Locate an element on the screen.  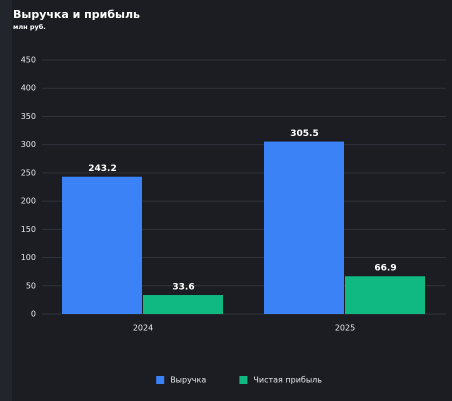
legend-label: Чистая прибыль is located at coordinates (287, 380).